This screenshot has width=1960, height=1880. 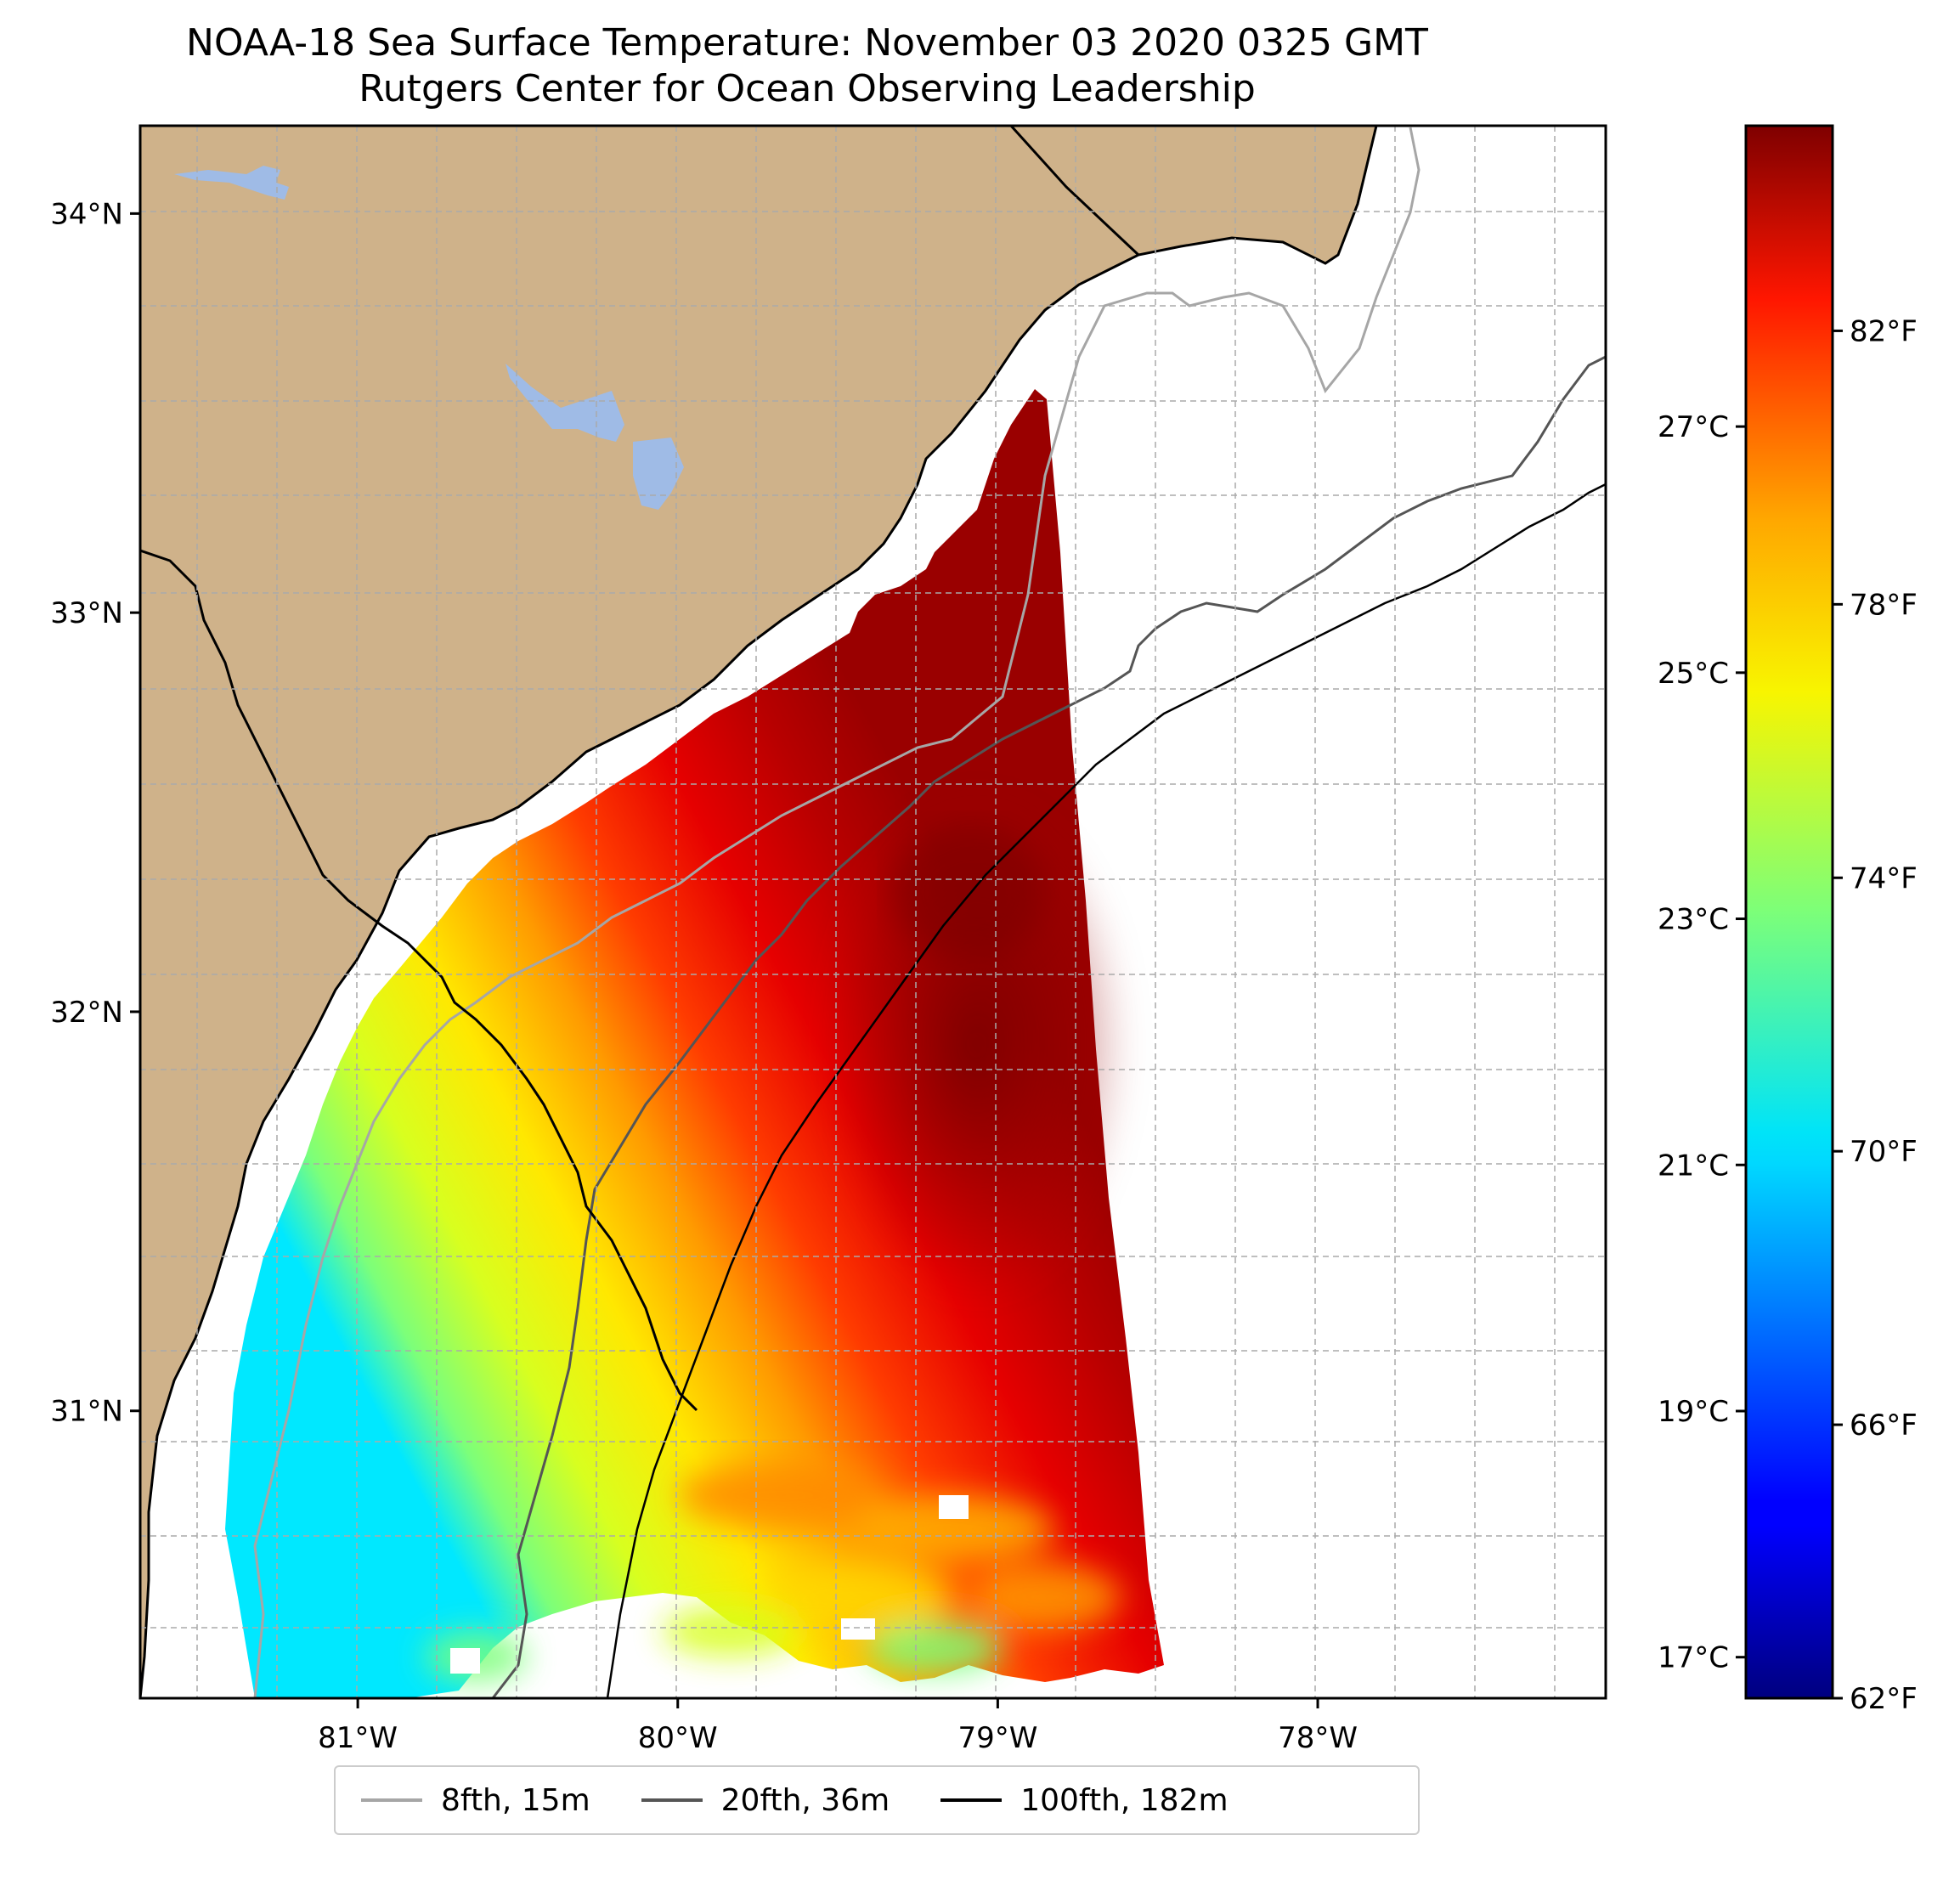 What do you see at coordinates (658, 474) in the screenshot?
I see `lake-moultrie` at bounding box center [658, 474].